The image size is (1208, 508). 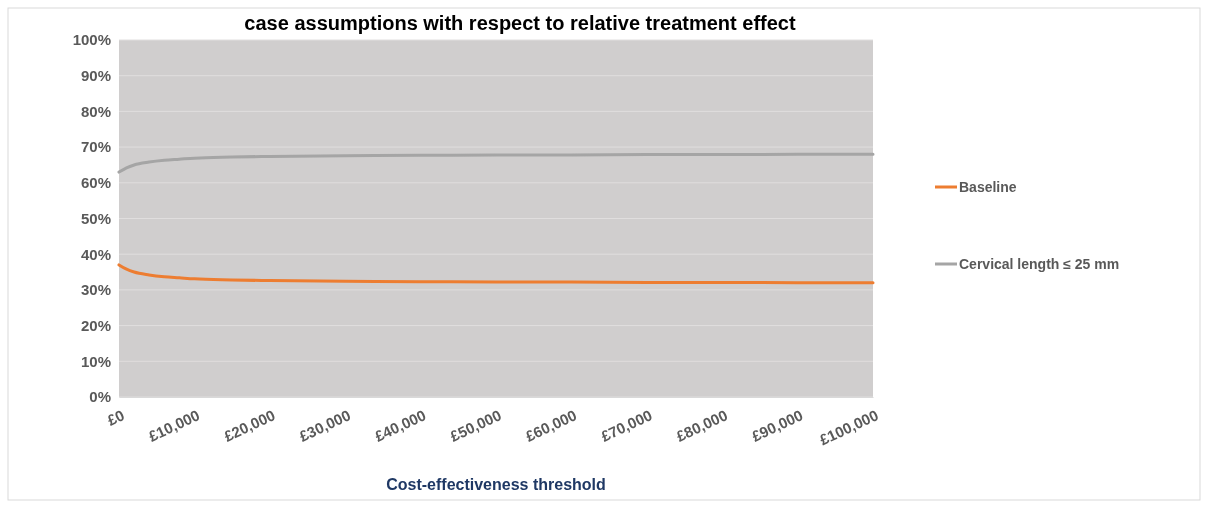 What do you see at coordinates (115, 417) in the screenshot?
I see `x-tick-label: £0` at bounding box center [115, 417].